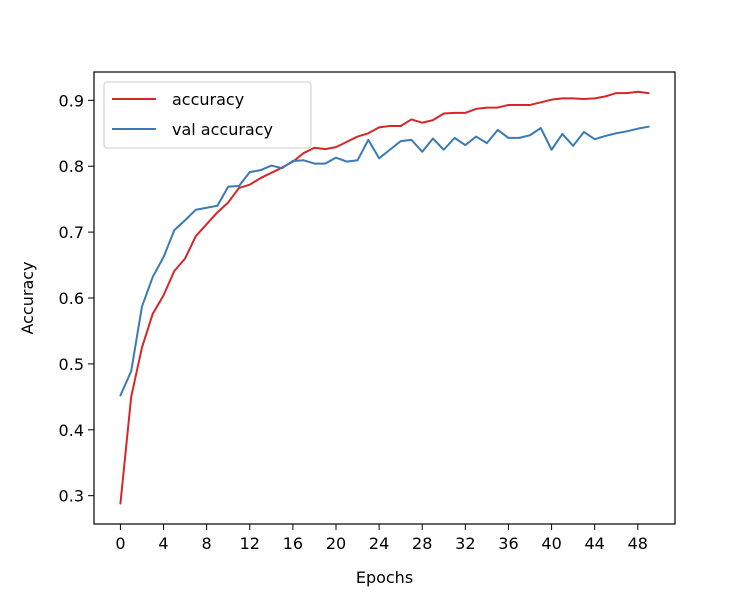 The height and width of the screenshot is (604, 750). I want to click on legend: accuracy val accuracy, so click(207, 115).